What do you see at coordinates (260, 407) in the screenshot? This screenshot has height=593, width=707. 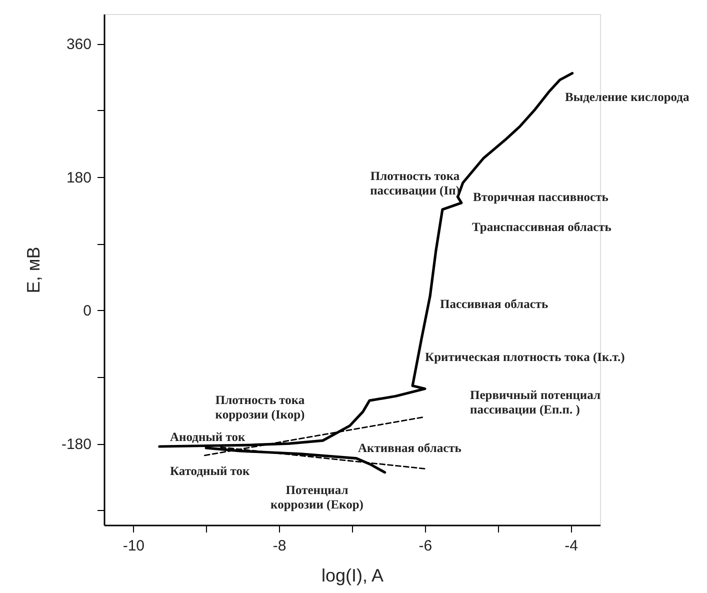 I see `annotation: Плотность тока коррозии (Iкор)` at bounding box center [260, 407].